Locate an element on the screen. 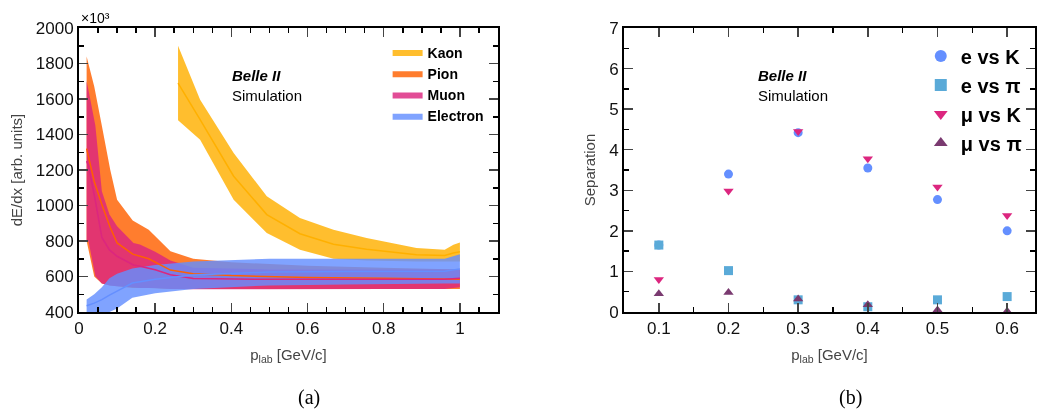 The height and width of the screenshot is (416, 1037). x-tick-label: 0.5 is located at coordinates (937, 329).